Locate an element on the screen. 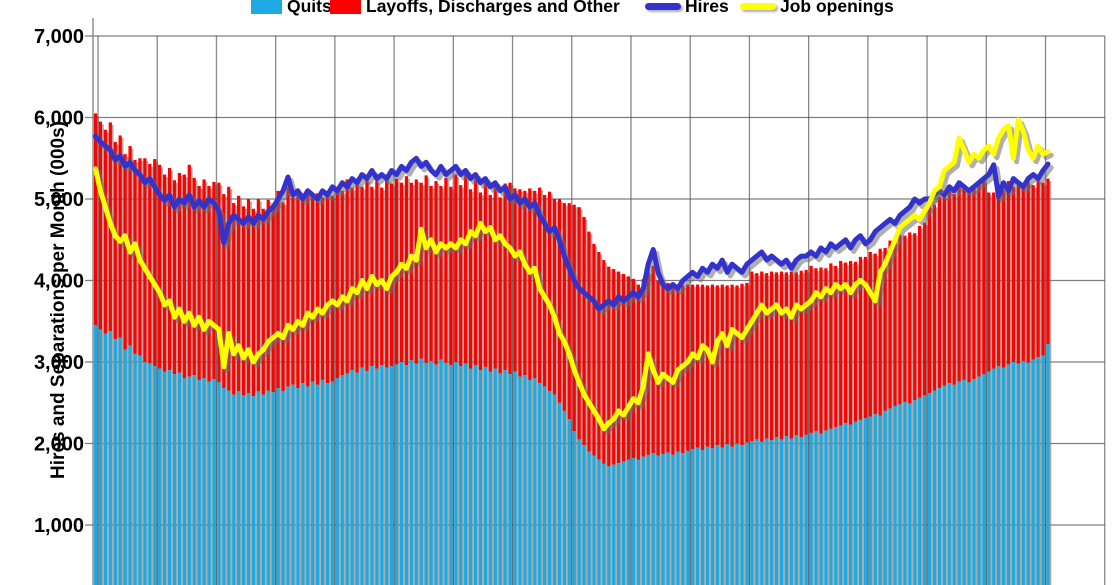  legend-item-job-openings: Job openings is located at coordinates (817, 8).